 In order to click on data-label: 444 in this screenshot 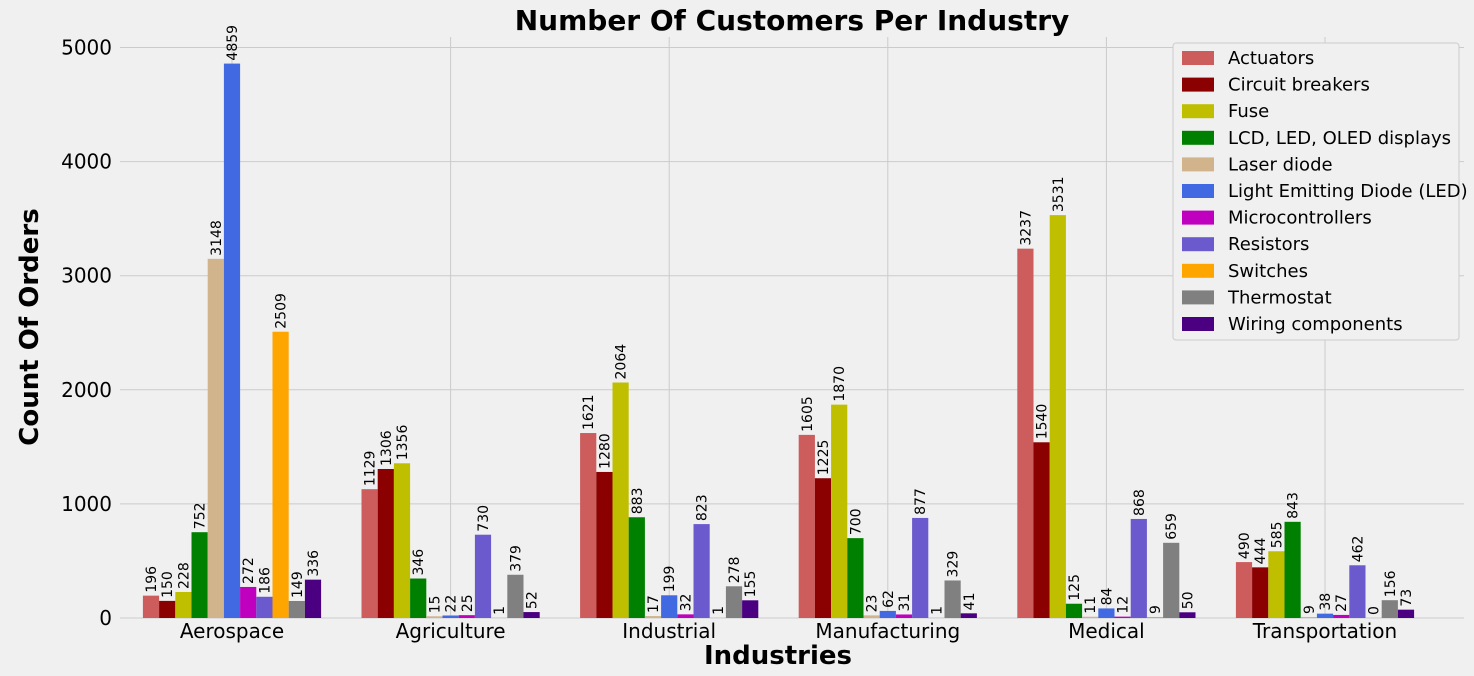, I will do `click(1261, 551)`.